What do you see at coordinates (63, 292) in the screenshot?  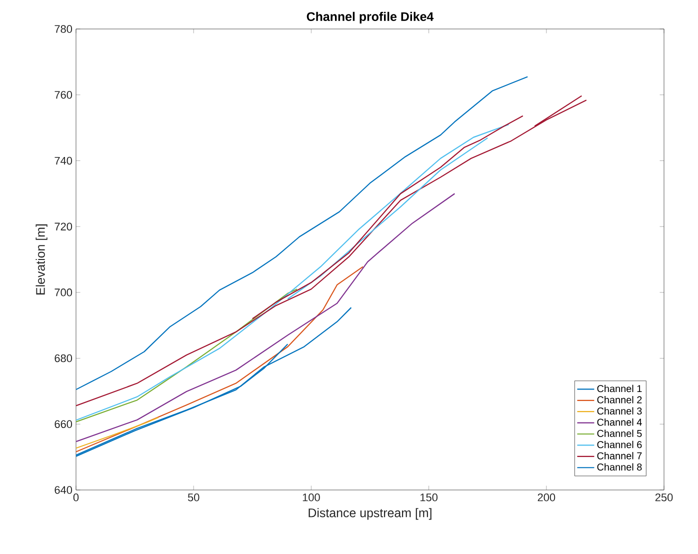 I see `y-tick-label: 700` at bounding box center [63, 292].